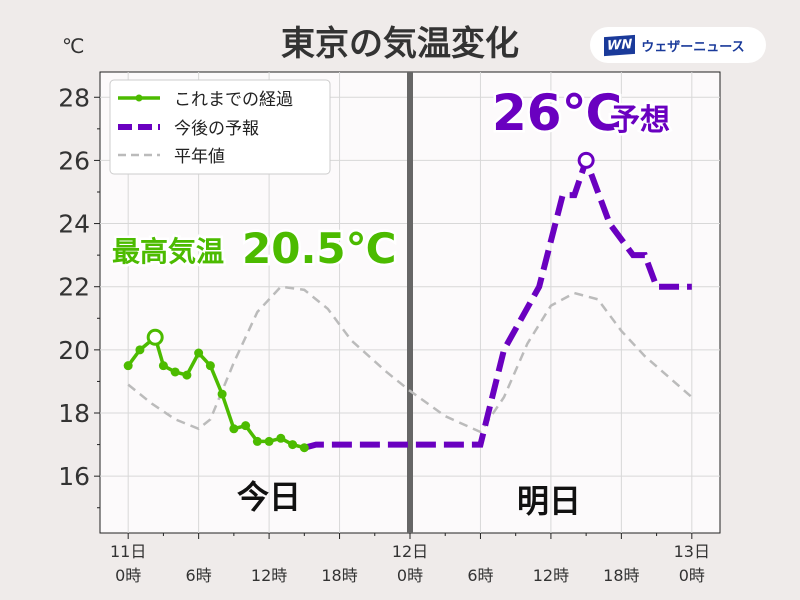 This screenshot has width=800, height=600. What do you see at coordinates (139, 98) in the screenshot?
I see `legend-marker` at bounding box center [139, 98].